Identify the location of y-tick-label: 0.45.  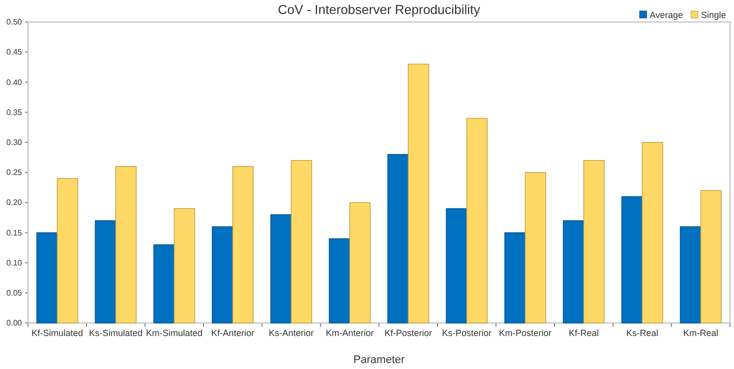
(14, 52).